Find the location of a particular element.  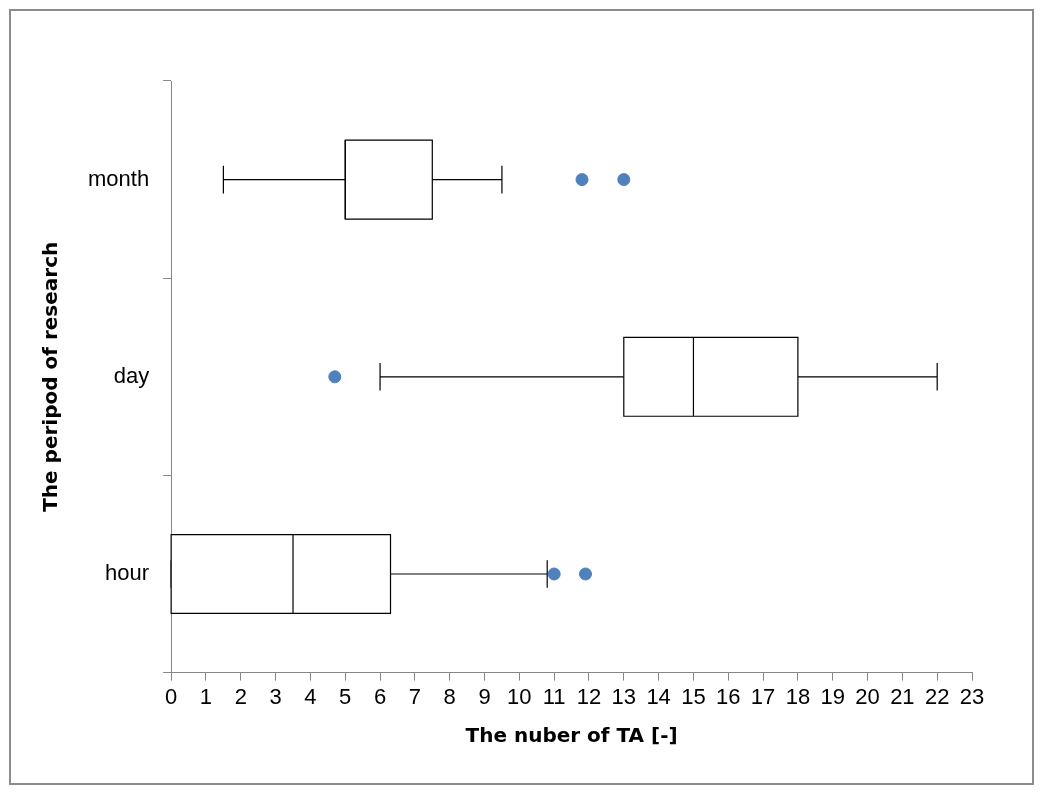

x-tick-label: 3 is located at coordinates (275, 696).